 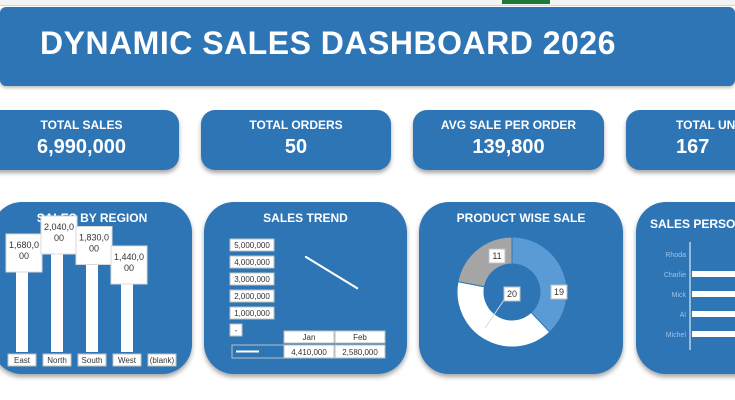 What do you see at coordinates (713, 314) in the screenshot?
I see `person-bar-al` at bounding box center [713, 314].